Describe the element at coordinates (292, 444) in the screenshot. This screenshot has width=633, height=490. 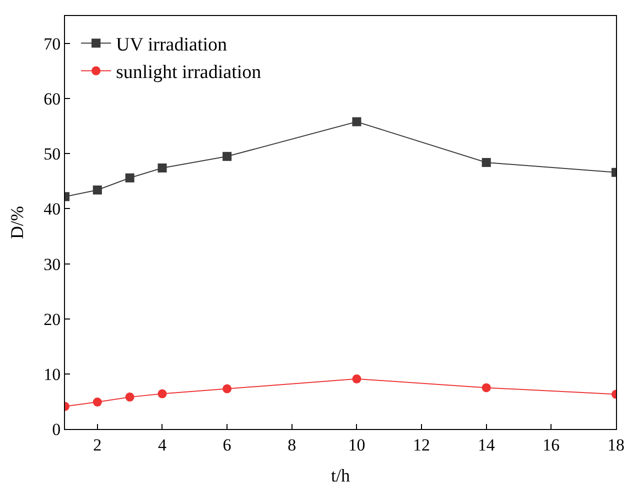
I see `x-tick-label: 8` at that location.